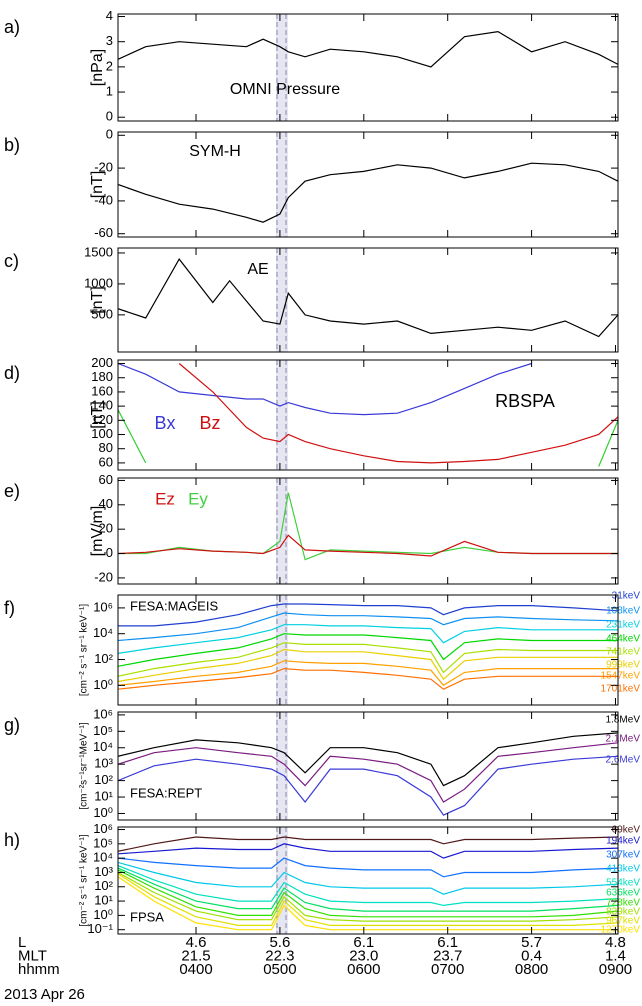 The image size is (642, 1006). Describe the element at coordinates (363, 969) in the screenshot. I see `x-tick-label: 0600` at that location.